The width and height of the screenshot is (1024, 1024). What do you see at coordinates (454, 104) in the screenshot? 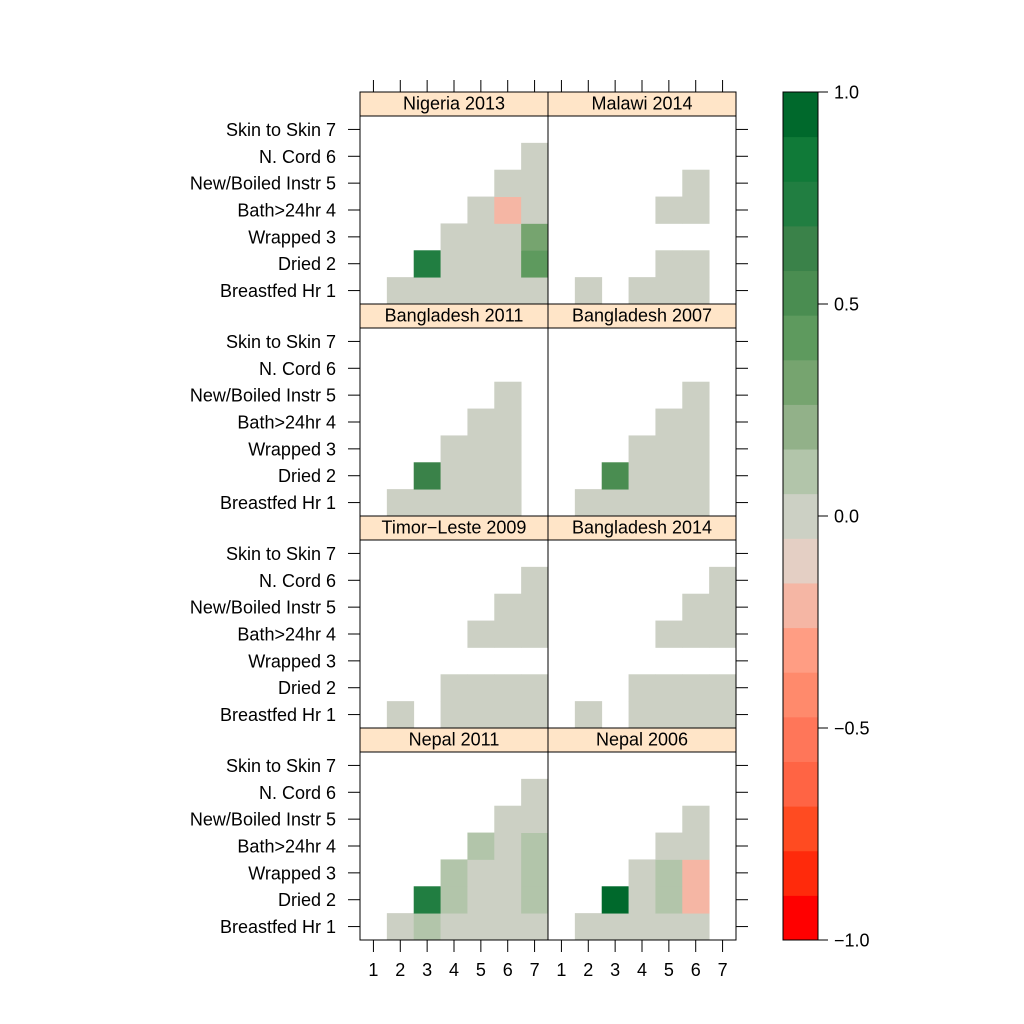
I see `panel-strip-label: Nigeria 2013` at bounding box center [454, 104].